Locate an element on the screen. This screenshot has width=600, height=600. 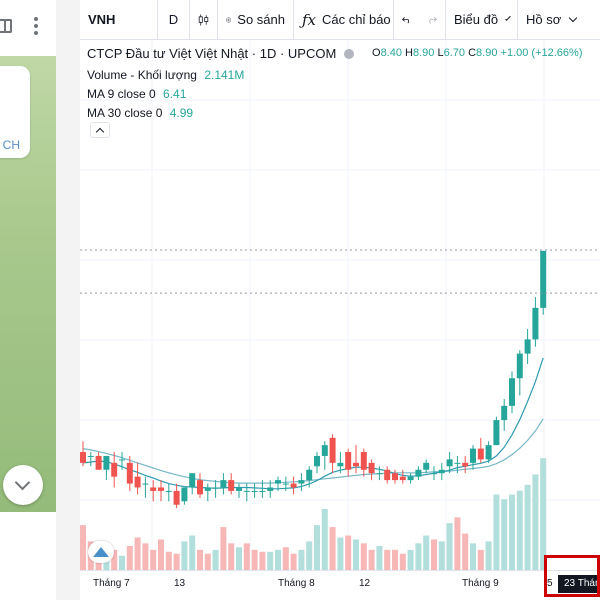
time-axis: Tháng 7 13 Tháng 8 12 Tháng 9 5 is located at coordinates (340, 585).